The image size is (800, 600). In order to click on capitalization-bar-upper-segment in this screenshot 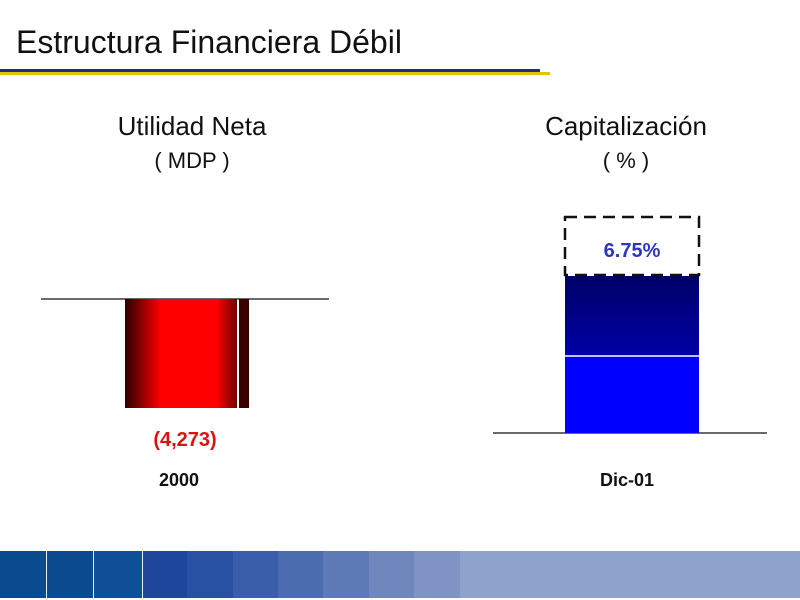, I will do `click(632, 316)`.